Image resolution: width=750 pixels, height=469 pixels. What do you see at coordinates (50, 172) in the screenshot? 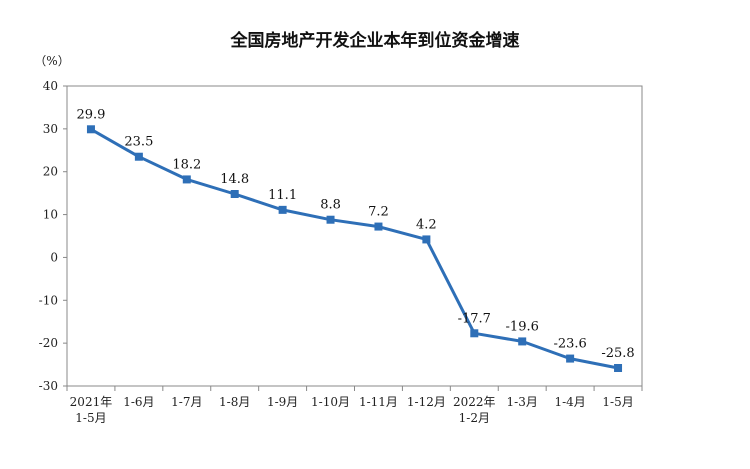
I see `y-tick-label: 20` at bounding box center [50, 172].